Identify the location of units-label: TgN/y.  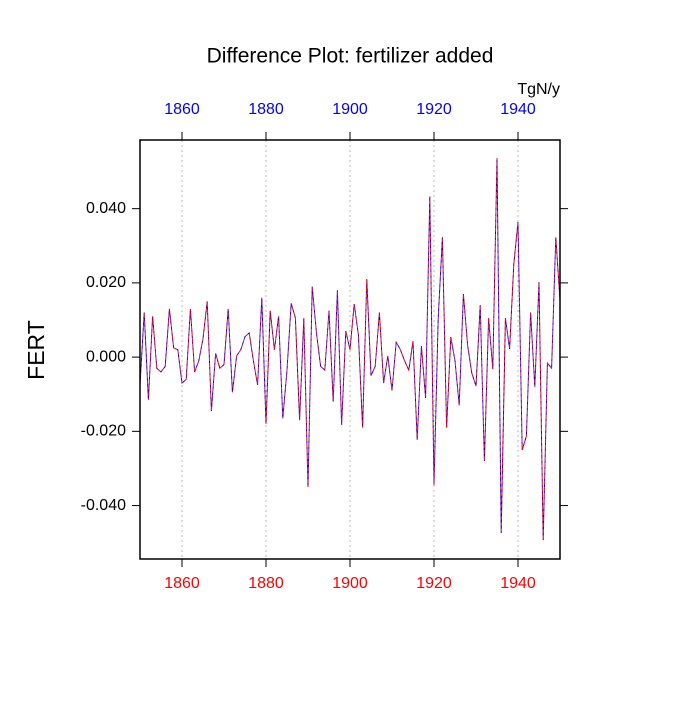
(538, 89).